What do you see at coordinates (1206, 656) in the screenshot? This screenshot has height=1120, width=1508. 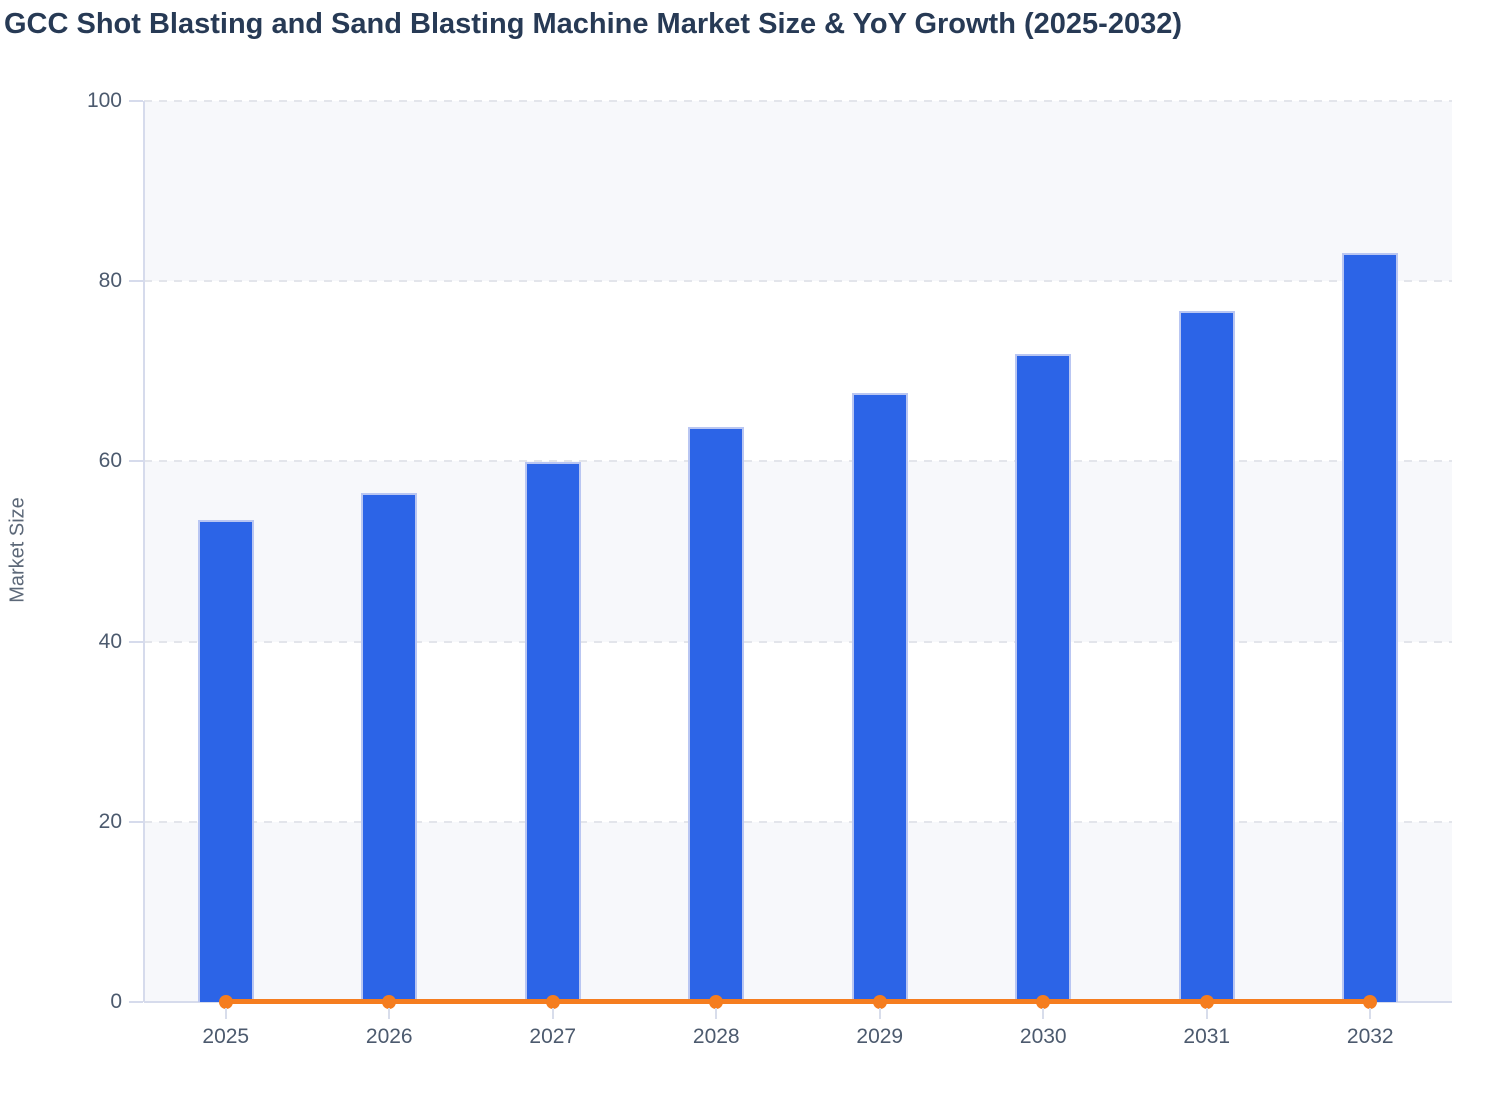 I see `bar-2031` at bounding box center [1206, 656].